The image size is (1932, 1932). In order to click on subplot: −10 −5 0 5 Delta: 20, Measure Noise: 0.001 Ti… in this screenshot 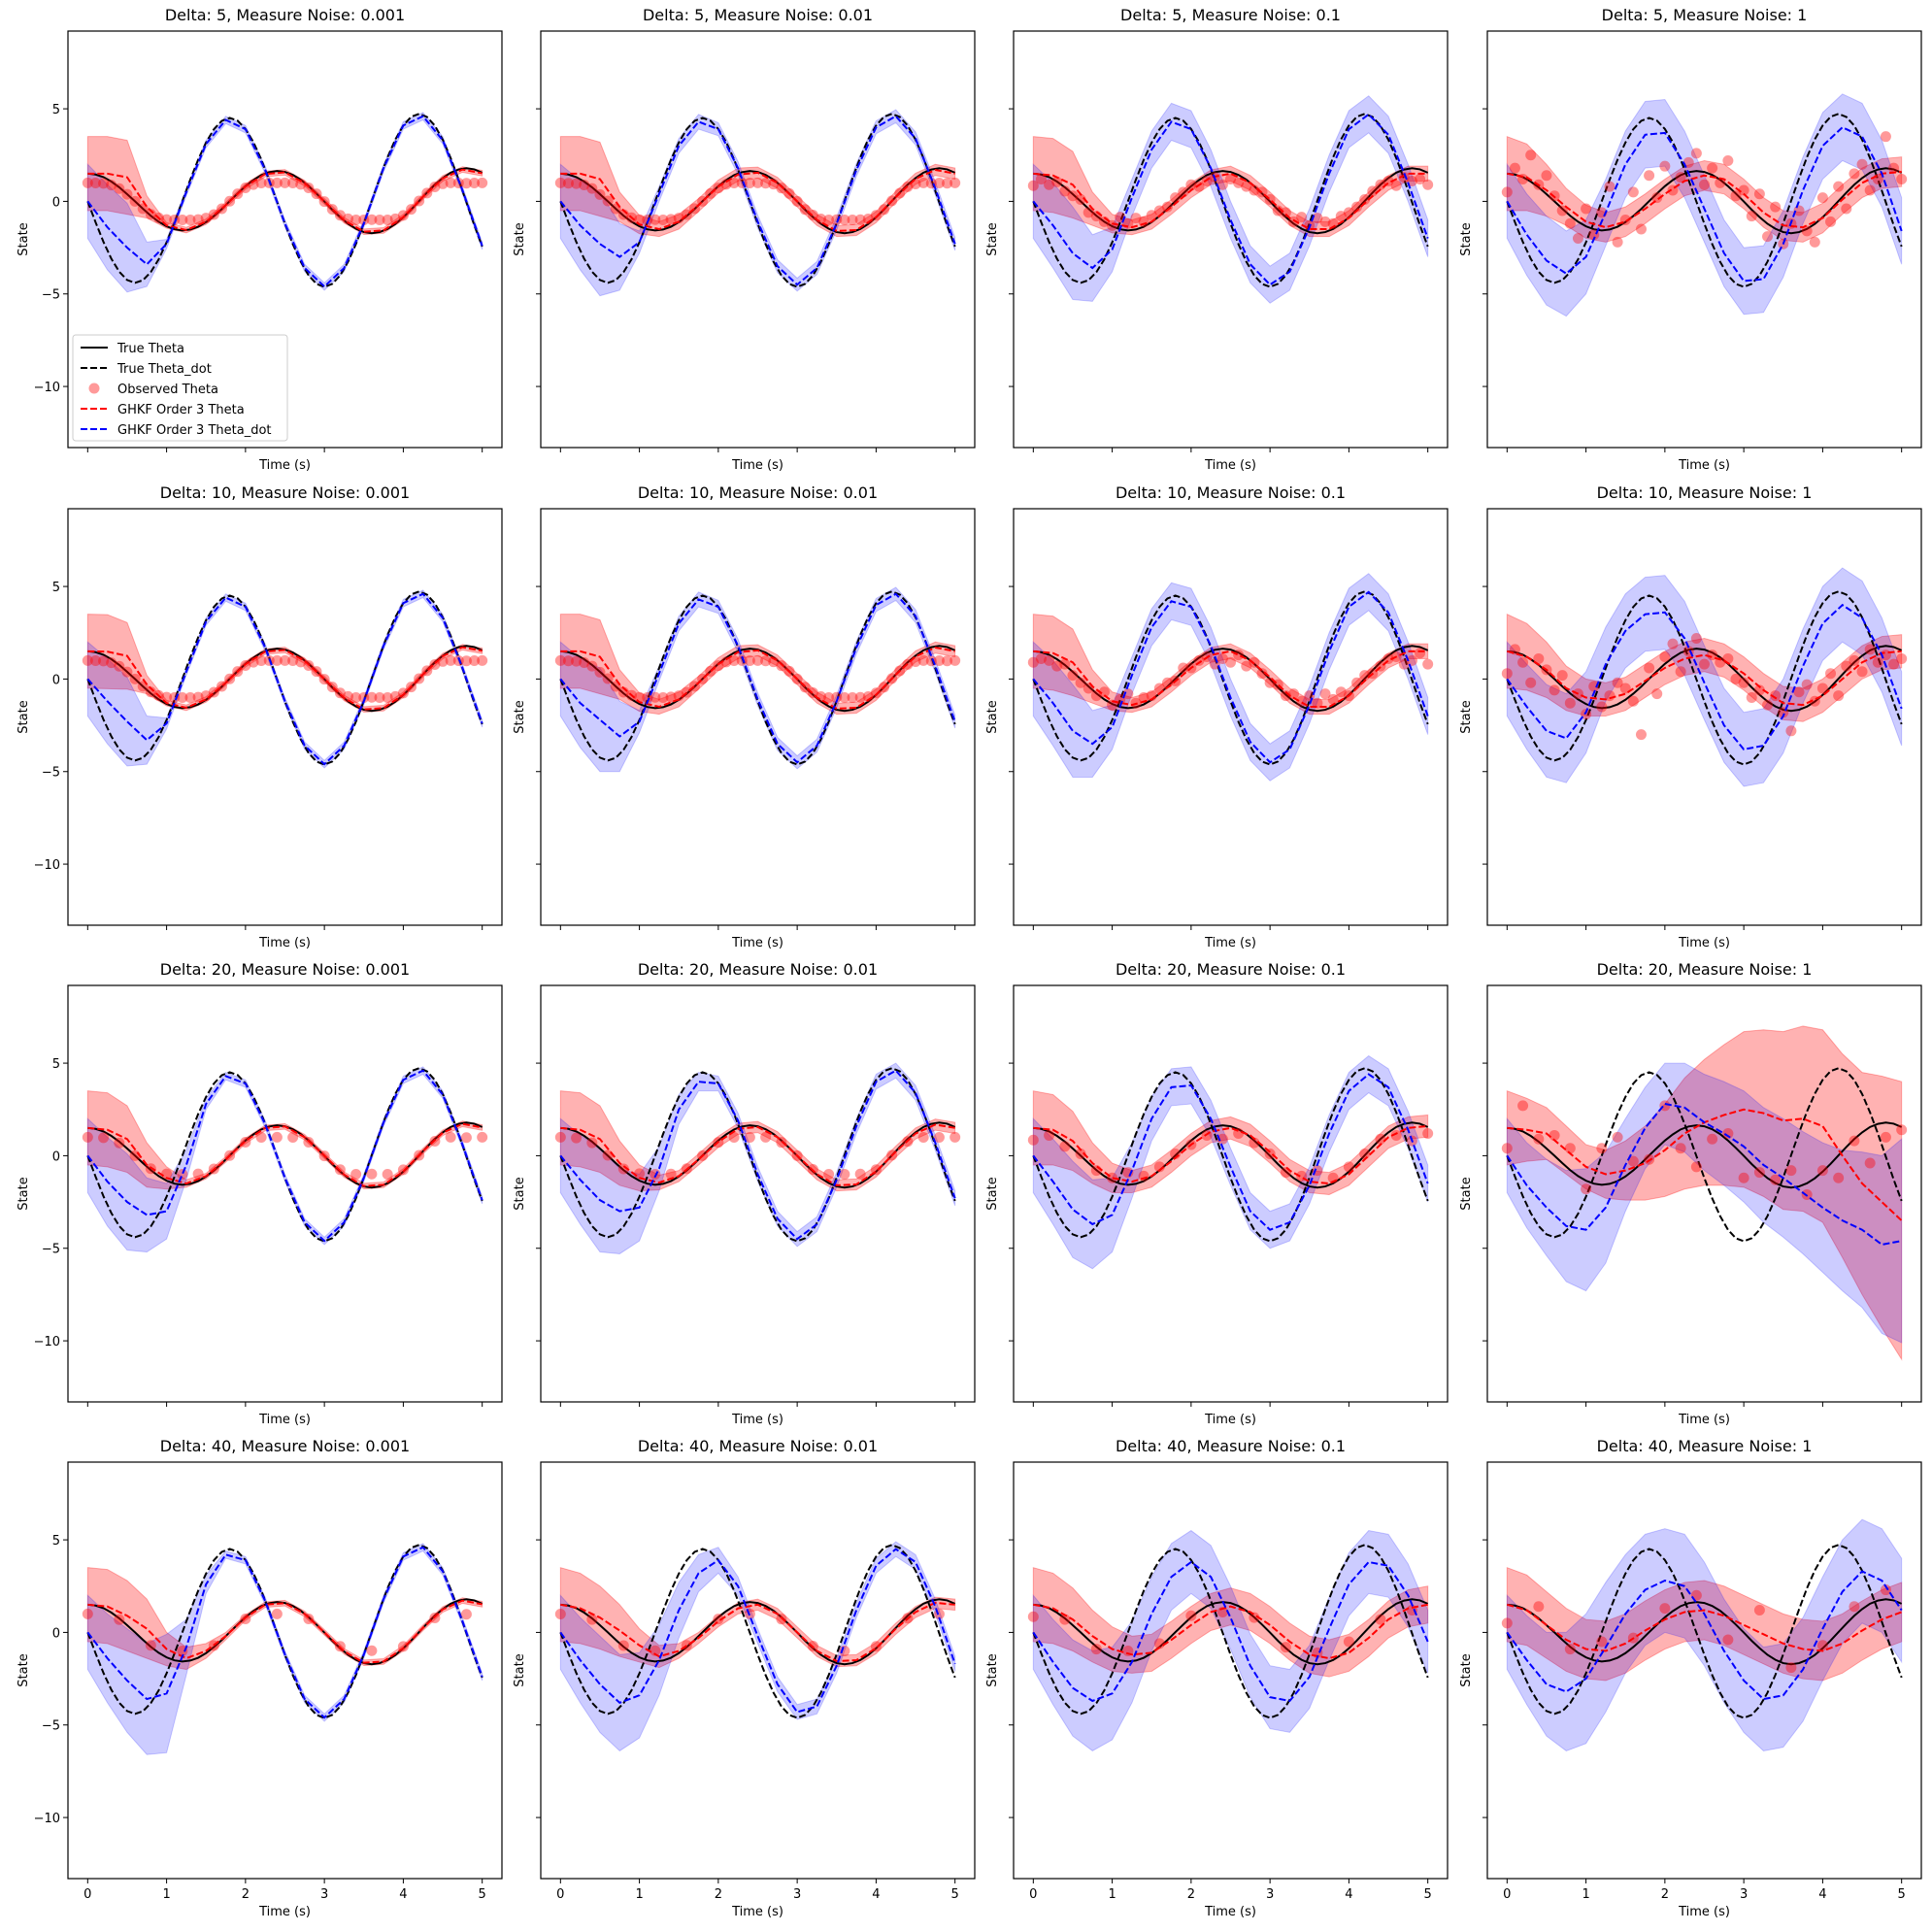, I will do `click(260, 1193)`.